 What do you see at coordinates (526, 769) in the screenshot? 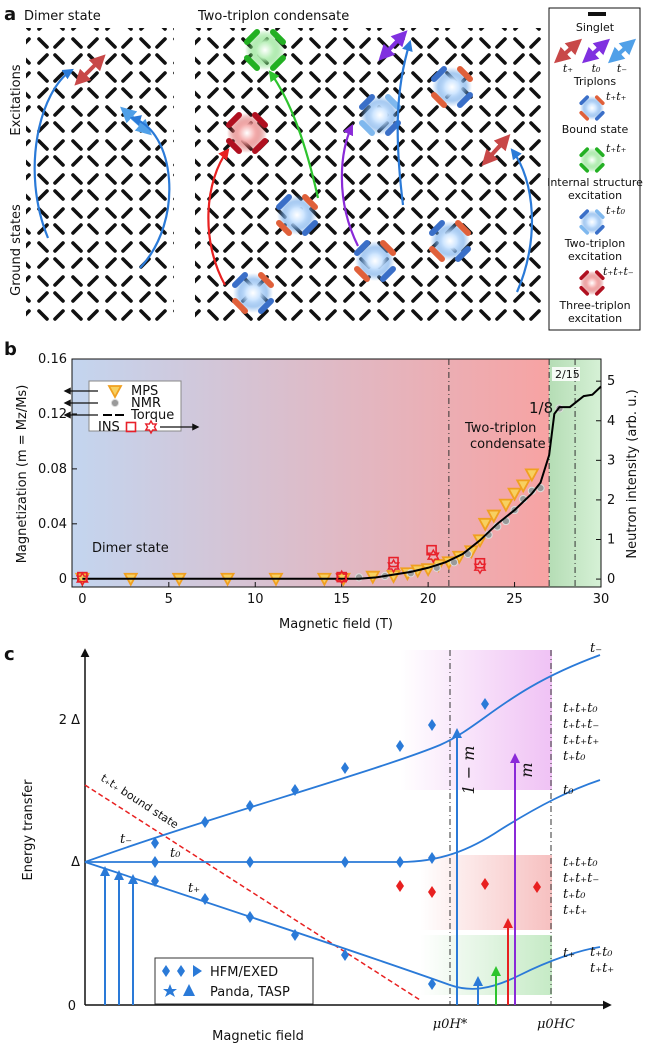
I see `arrow-label: m` at bounding box center [526, 769].